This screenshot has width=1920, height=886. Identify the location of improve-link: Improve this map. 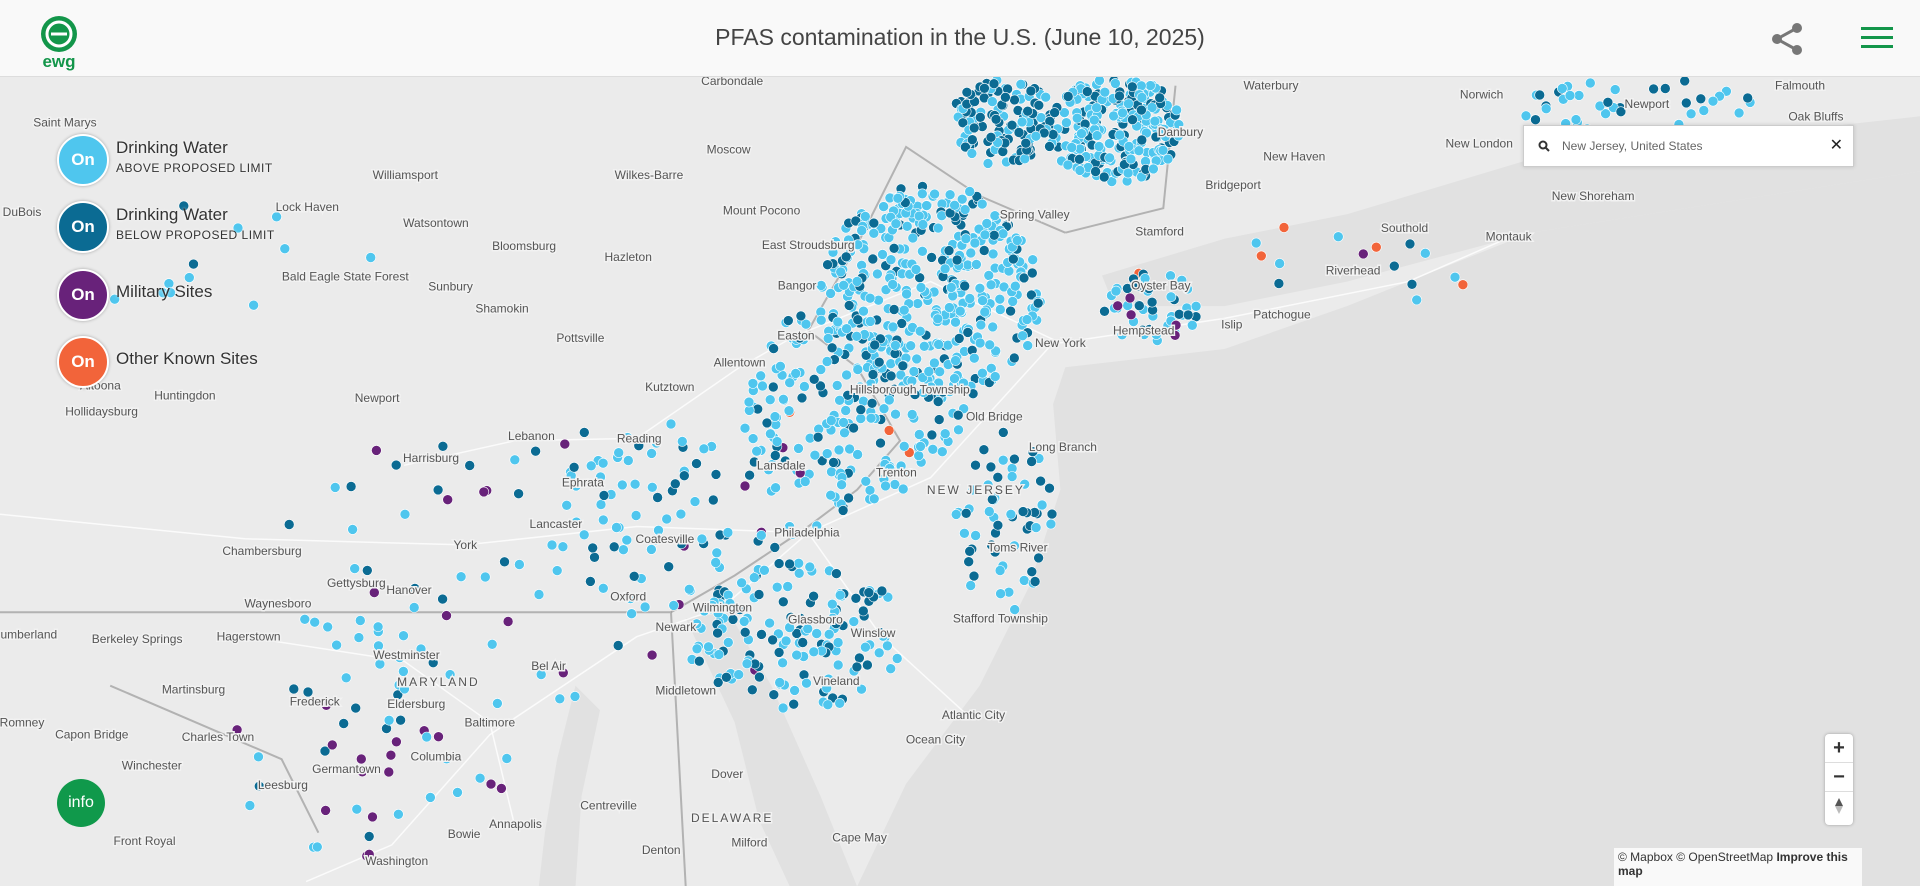
(1733, 864).